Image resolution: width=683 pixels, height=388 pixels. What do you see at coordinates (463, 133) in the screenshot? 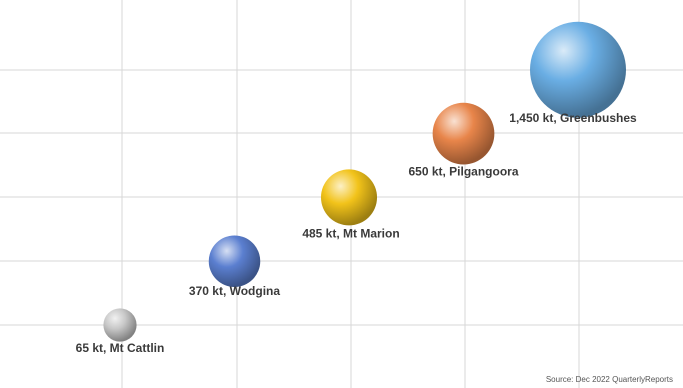
I see `bubble-pilgangoora` at bounding box center [463, 133].